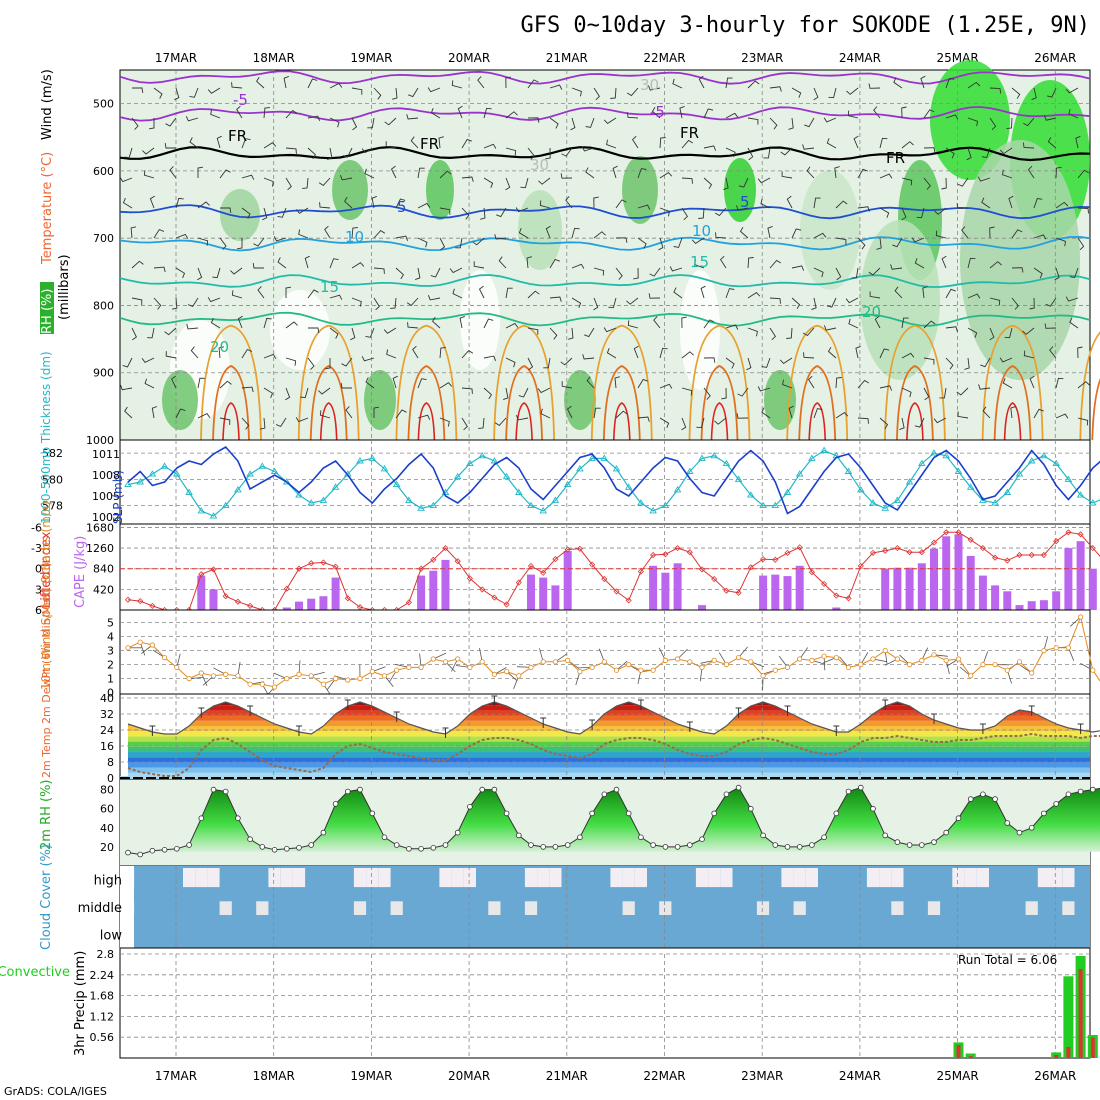  I want to click on bottom-date-21mar: 21MAR, so click(567, 1076).